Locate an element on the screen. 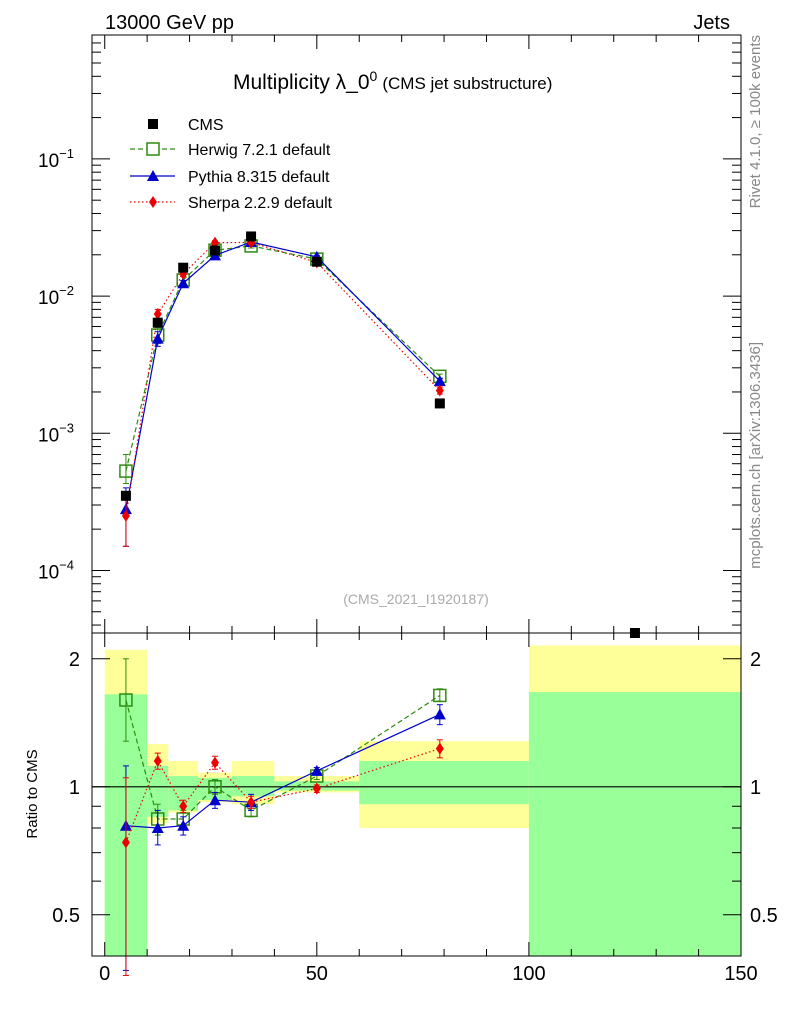 Image resolution: width=786 pixels, height=1024 pixels. legend-entry-pythia: Pythia 8.315 default is located at coordinates (230, 177).